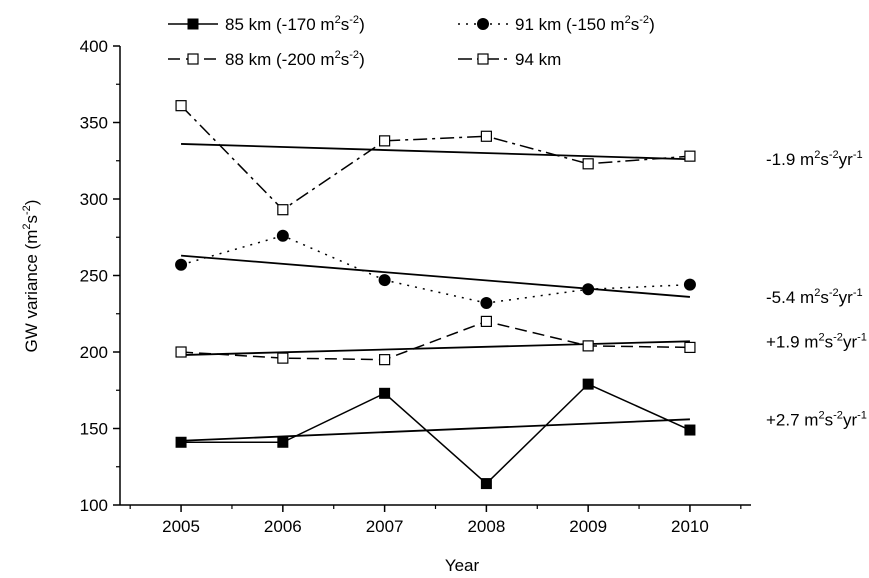 This screenshot has height=578, width=869. Describe the element at coordinates (94, 199) in the screenshot. I see `y-tick-label: 300` at that location.